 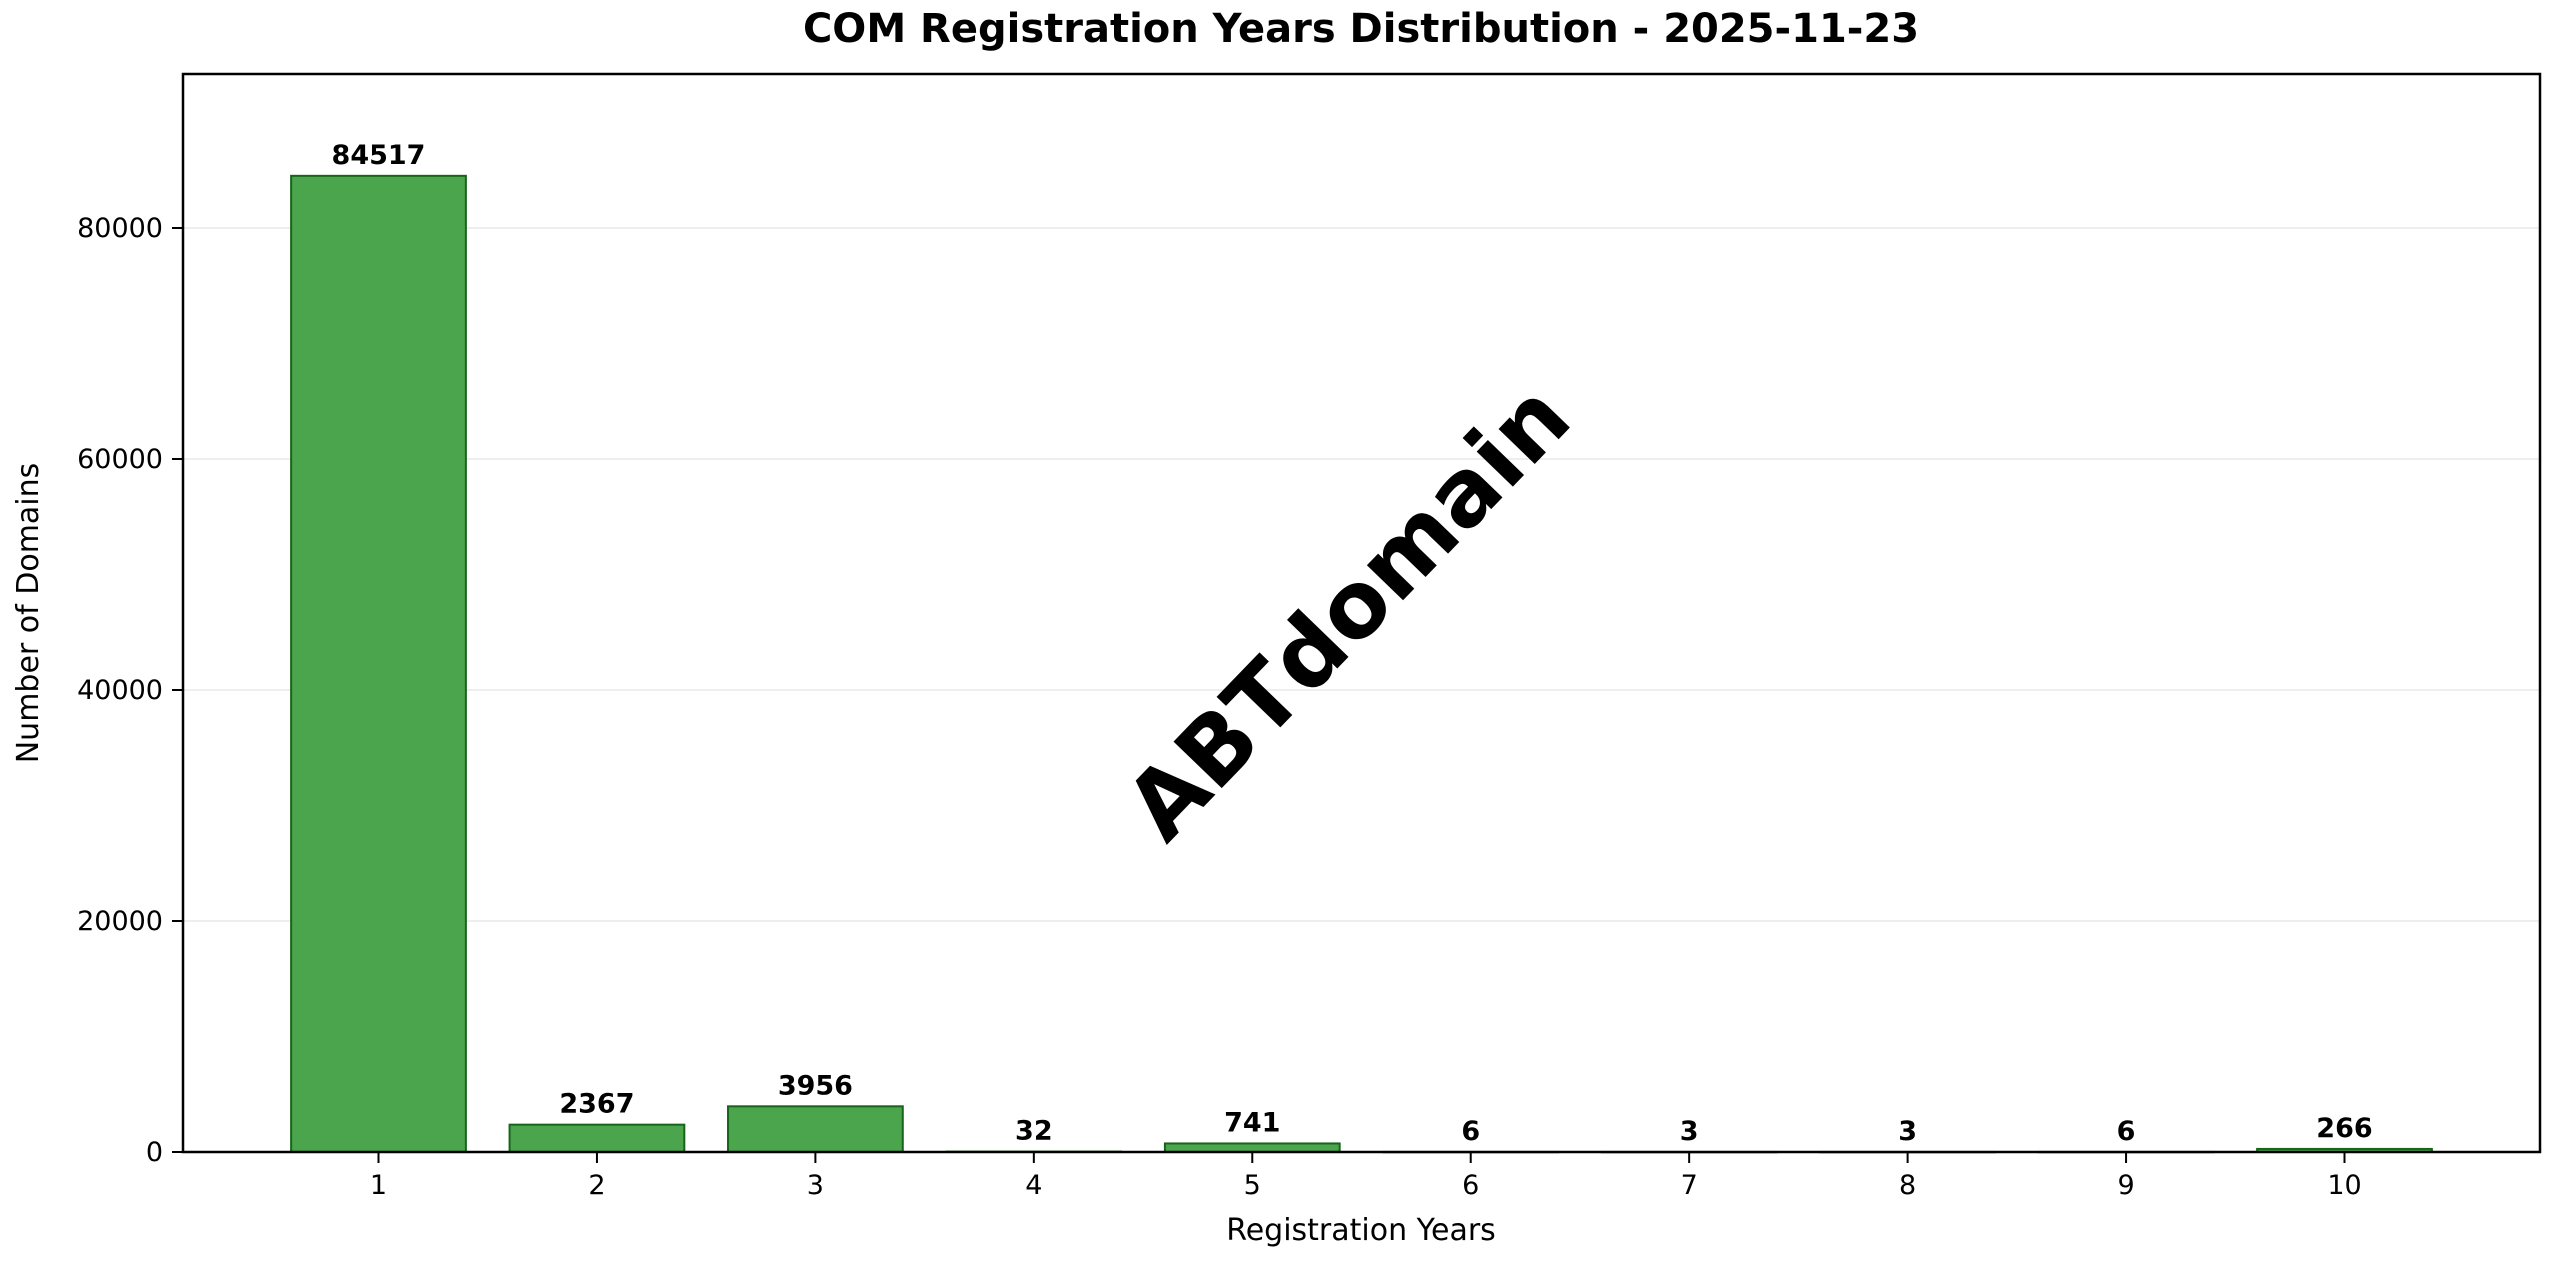 What do you see at coordinates (120, 690) in the screenshot?
I see `y-tick-label: 40000` at bounding box center [120, 690].